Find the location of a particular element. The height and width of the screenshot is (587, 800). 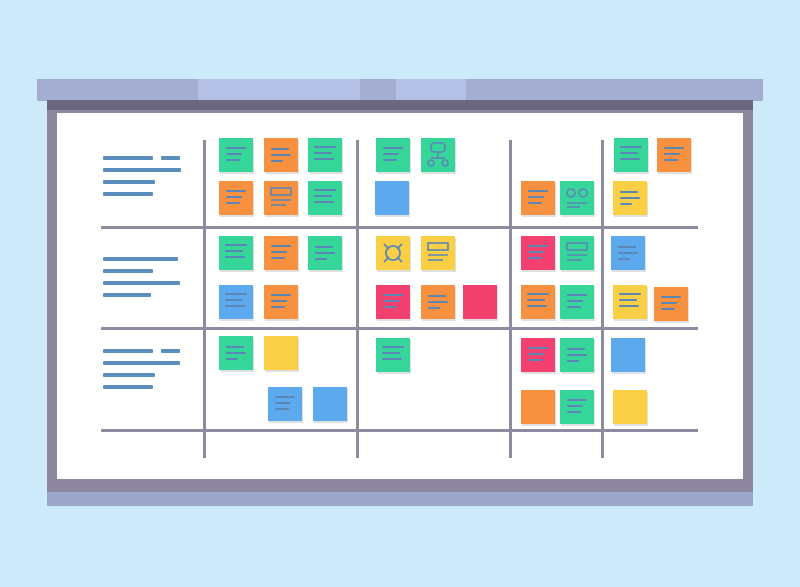

flowchart-icon is located at coordinates (438, 154).